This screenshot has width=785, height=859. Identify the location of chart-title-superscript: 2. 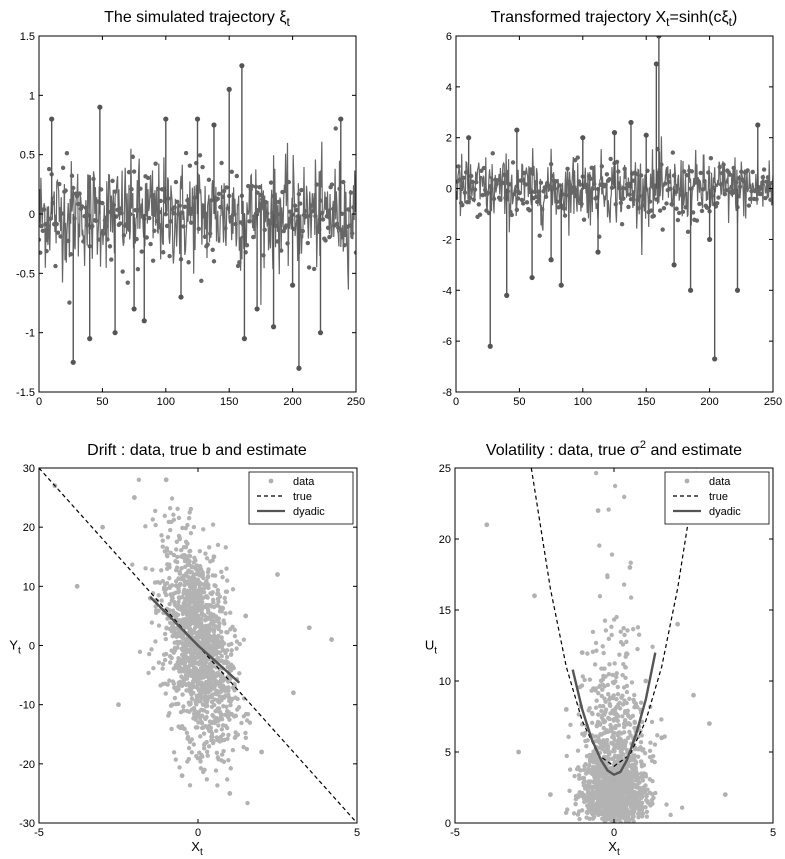
(643, 445).